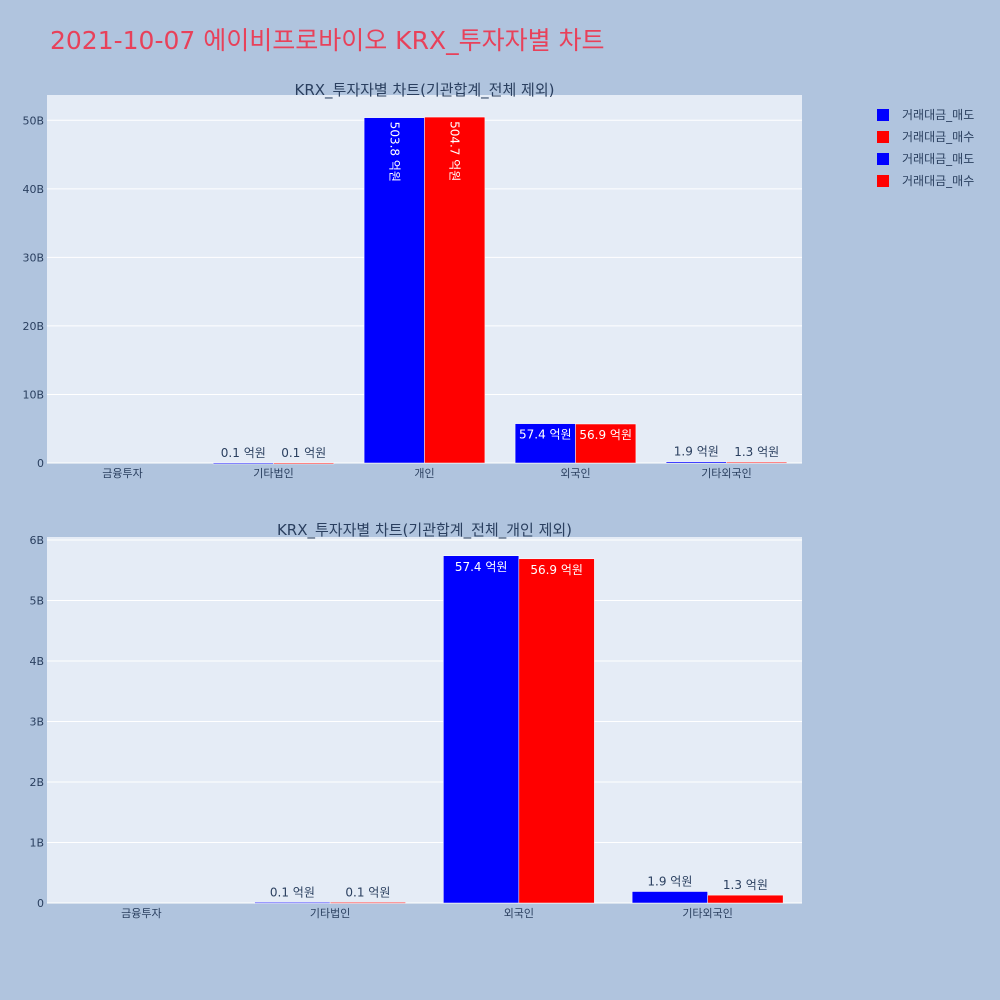 This screenshot has width=1000, height=1000. I want to click on chart-title: KRX_투자자별 차트(기관합계_전체_개인 제외), so click(424, 530).